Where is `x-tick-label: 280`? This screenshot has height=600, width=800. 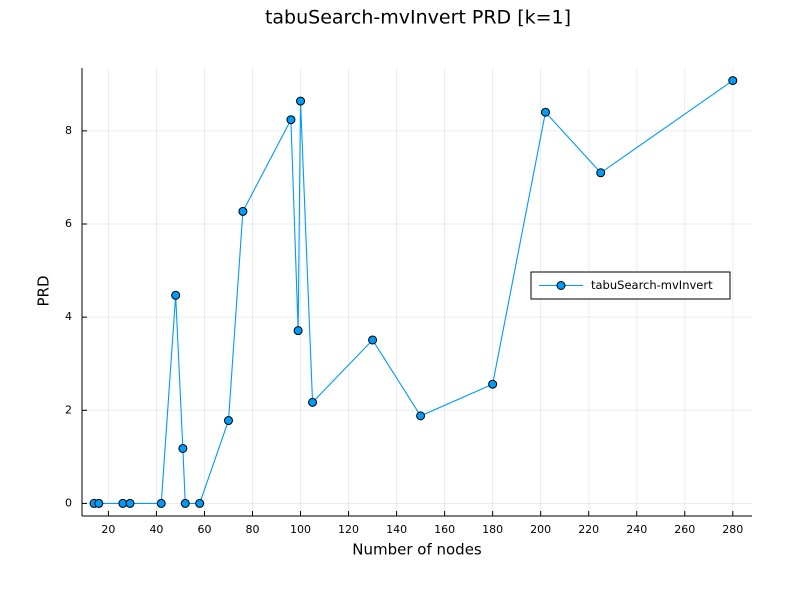
x-tick-label: 280 is located at coordinates (732, 529).